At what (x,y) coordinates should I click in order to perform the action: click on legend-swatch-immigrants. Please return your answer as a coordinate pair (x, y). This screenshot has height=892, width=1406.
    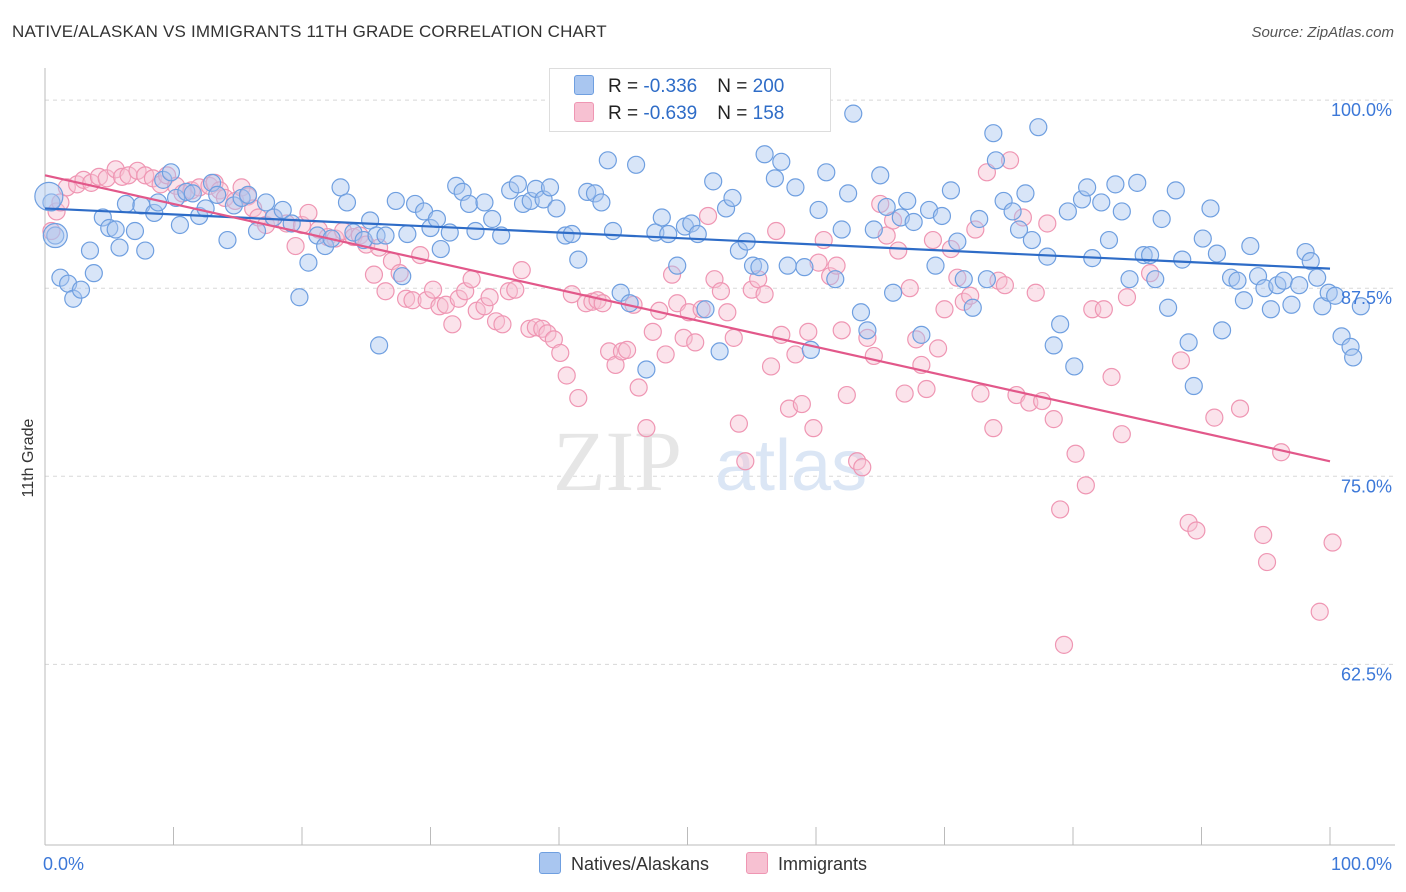
    Looking at the image, I should click on (584, 112).